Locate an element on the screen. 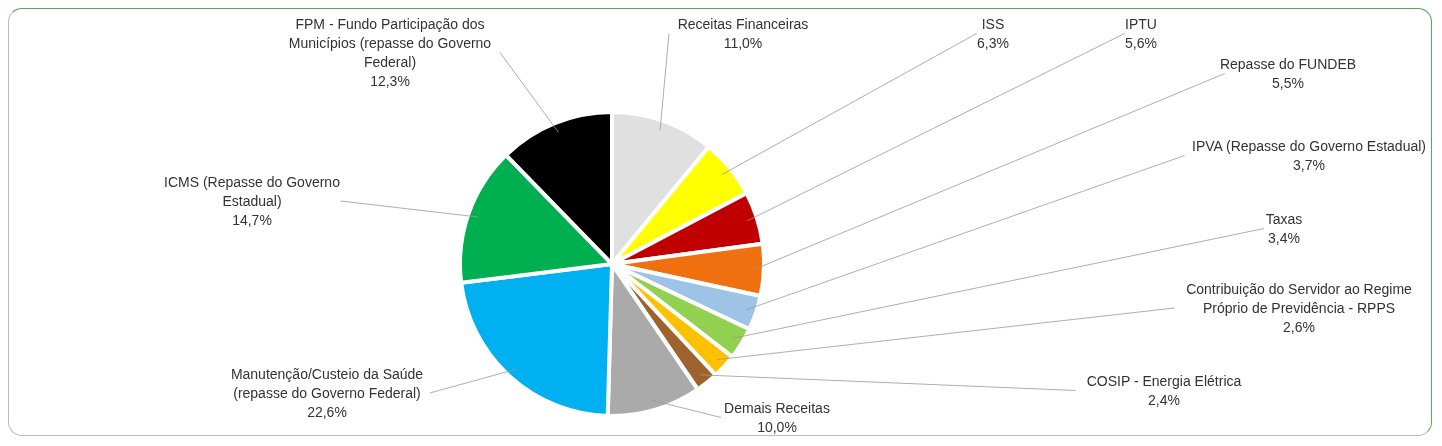 The height and width of the screenshot is (446, 1442). slice-label: Receitas Financeiras is located at coordinates (743, 24).